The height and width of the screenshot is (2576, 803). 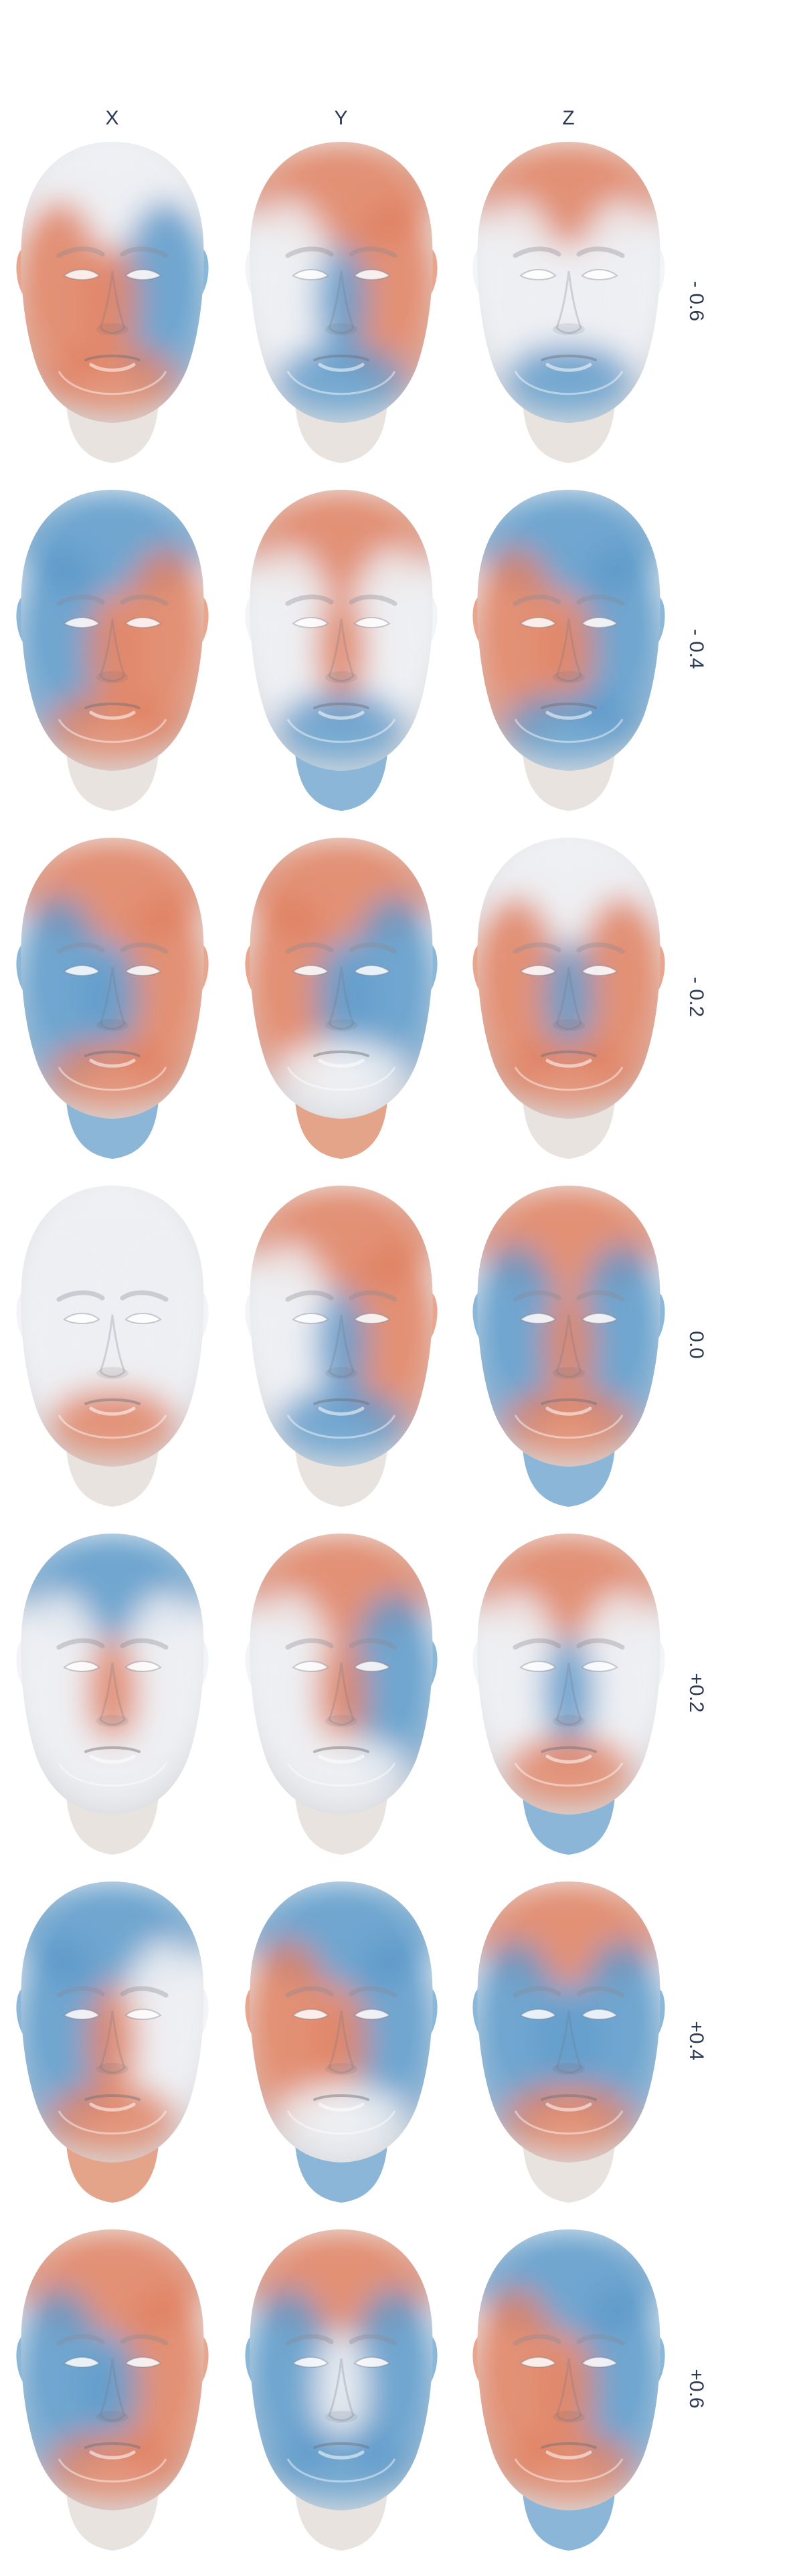 What do you see at coordinates (696, 2041) in the screenshot?
I see `row-label: +0.4` at bounding box center [696, 2041].